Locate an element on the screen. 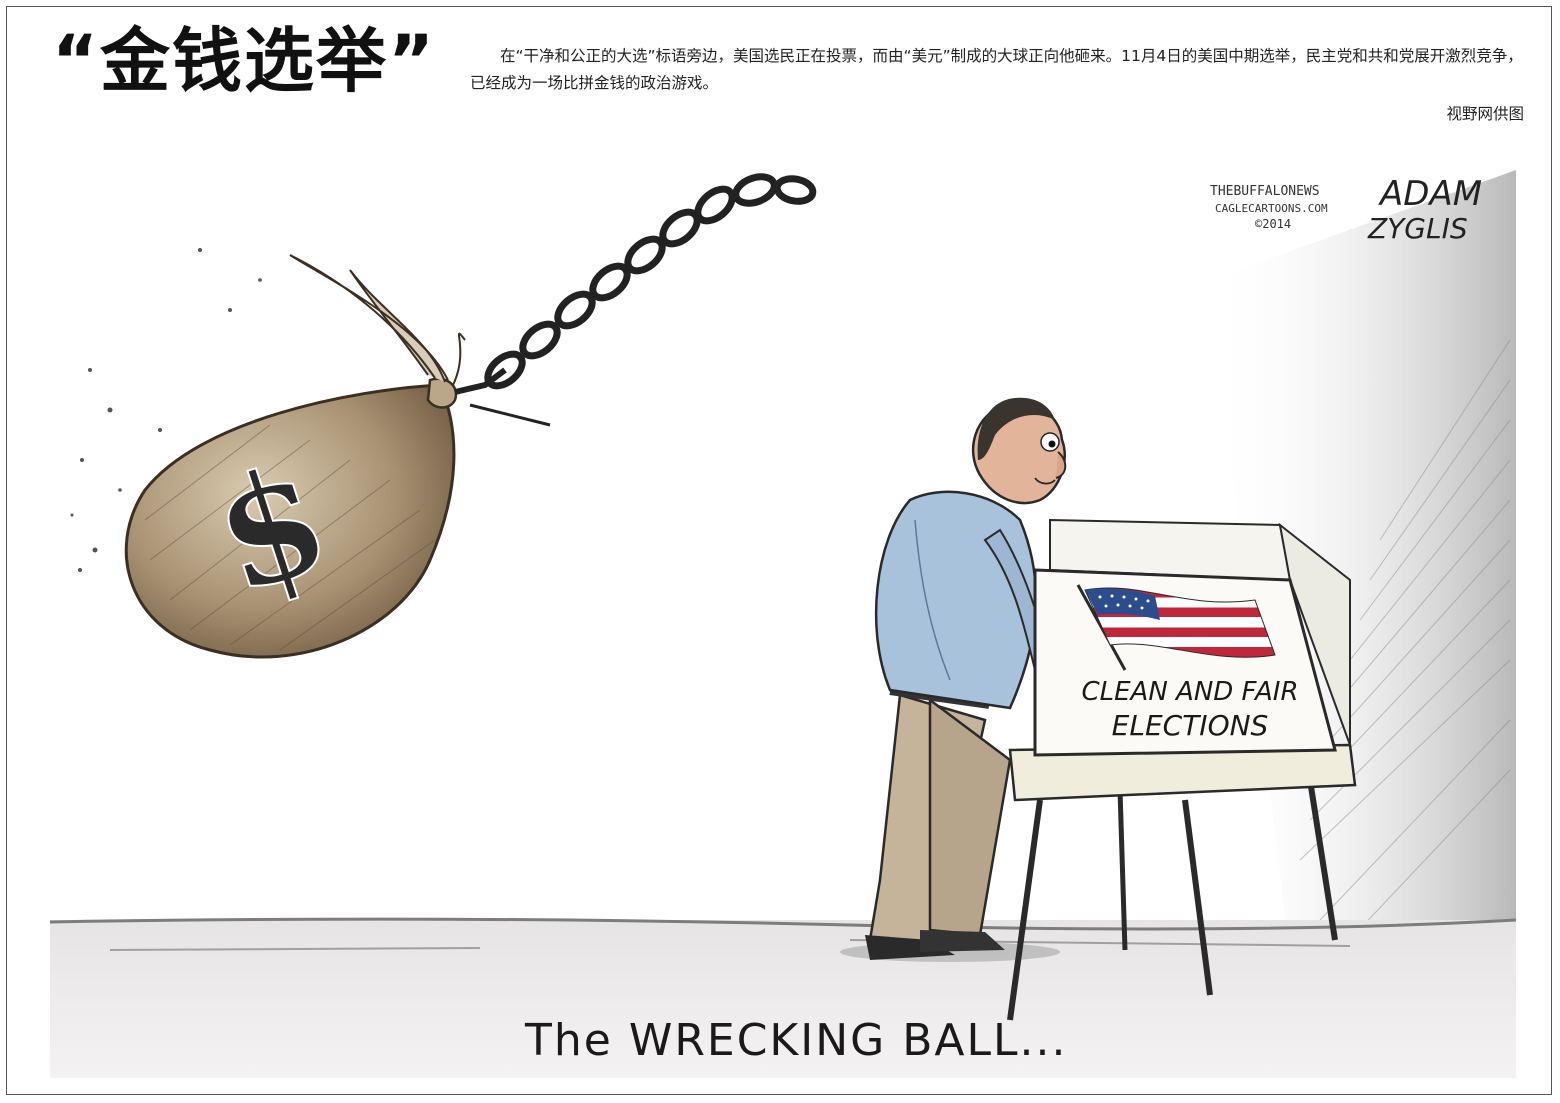  booth-text-line2: ELECTIONS is located at coordinates (1190, 725).